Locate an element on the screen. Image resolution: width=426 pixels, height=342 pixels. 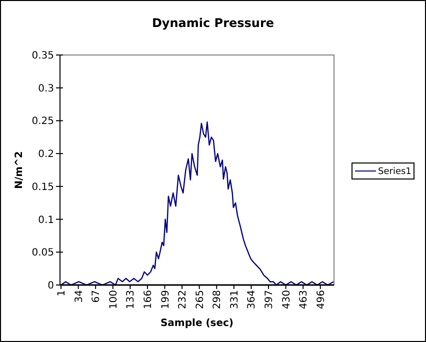
x-tick-label: 166 is located at coordinates (148, 300).